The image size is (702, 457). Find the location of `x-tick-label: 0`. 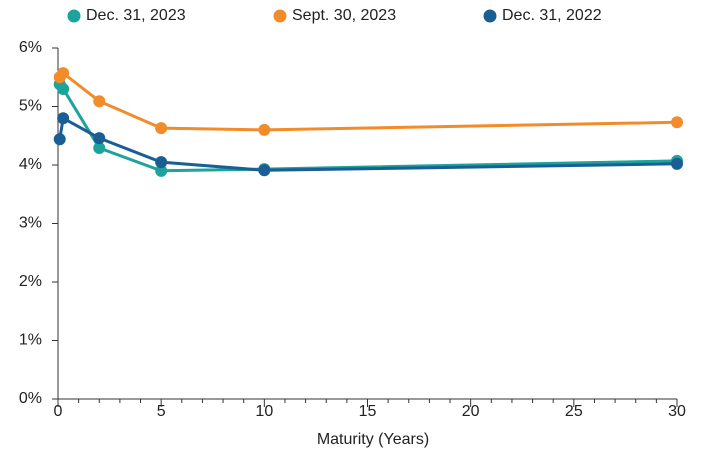

x-tick-label: 0 is located at coordinates (58, 411).